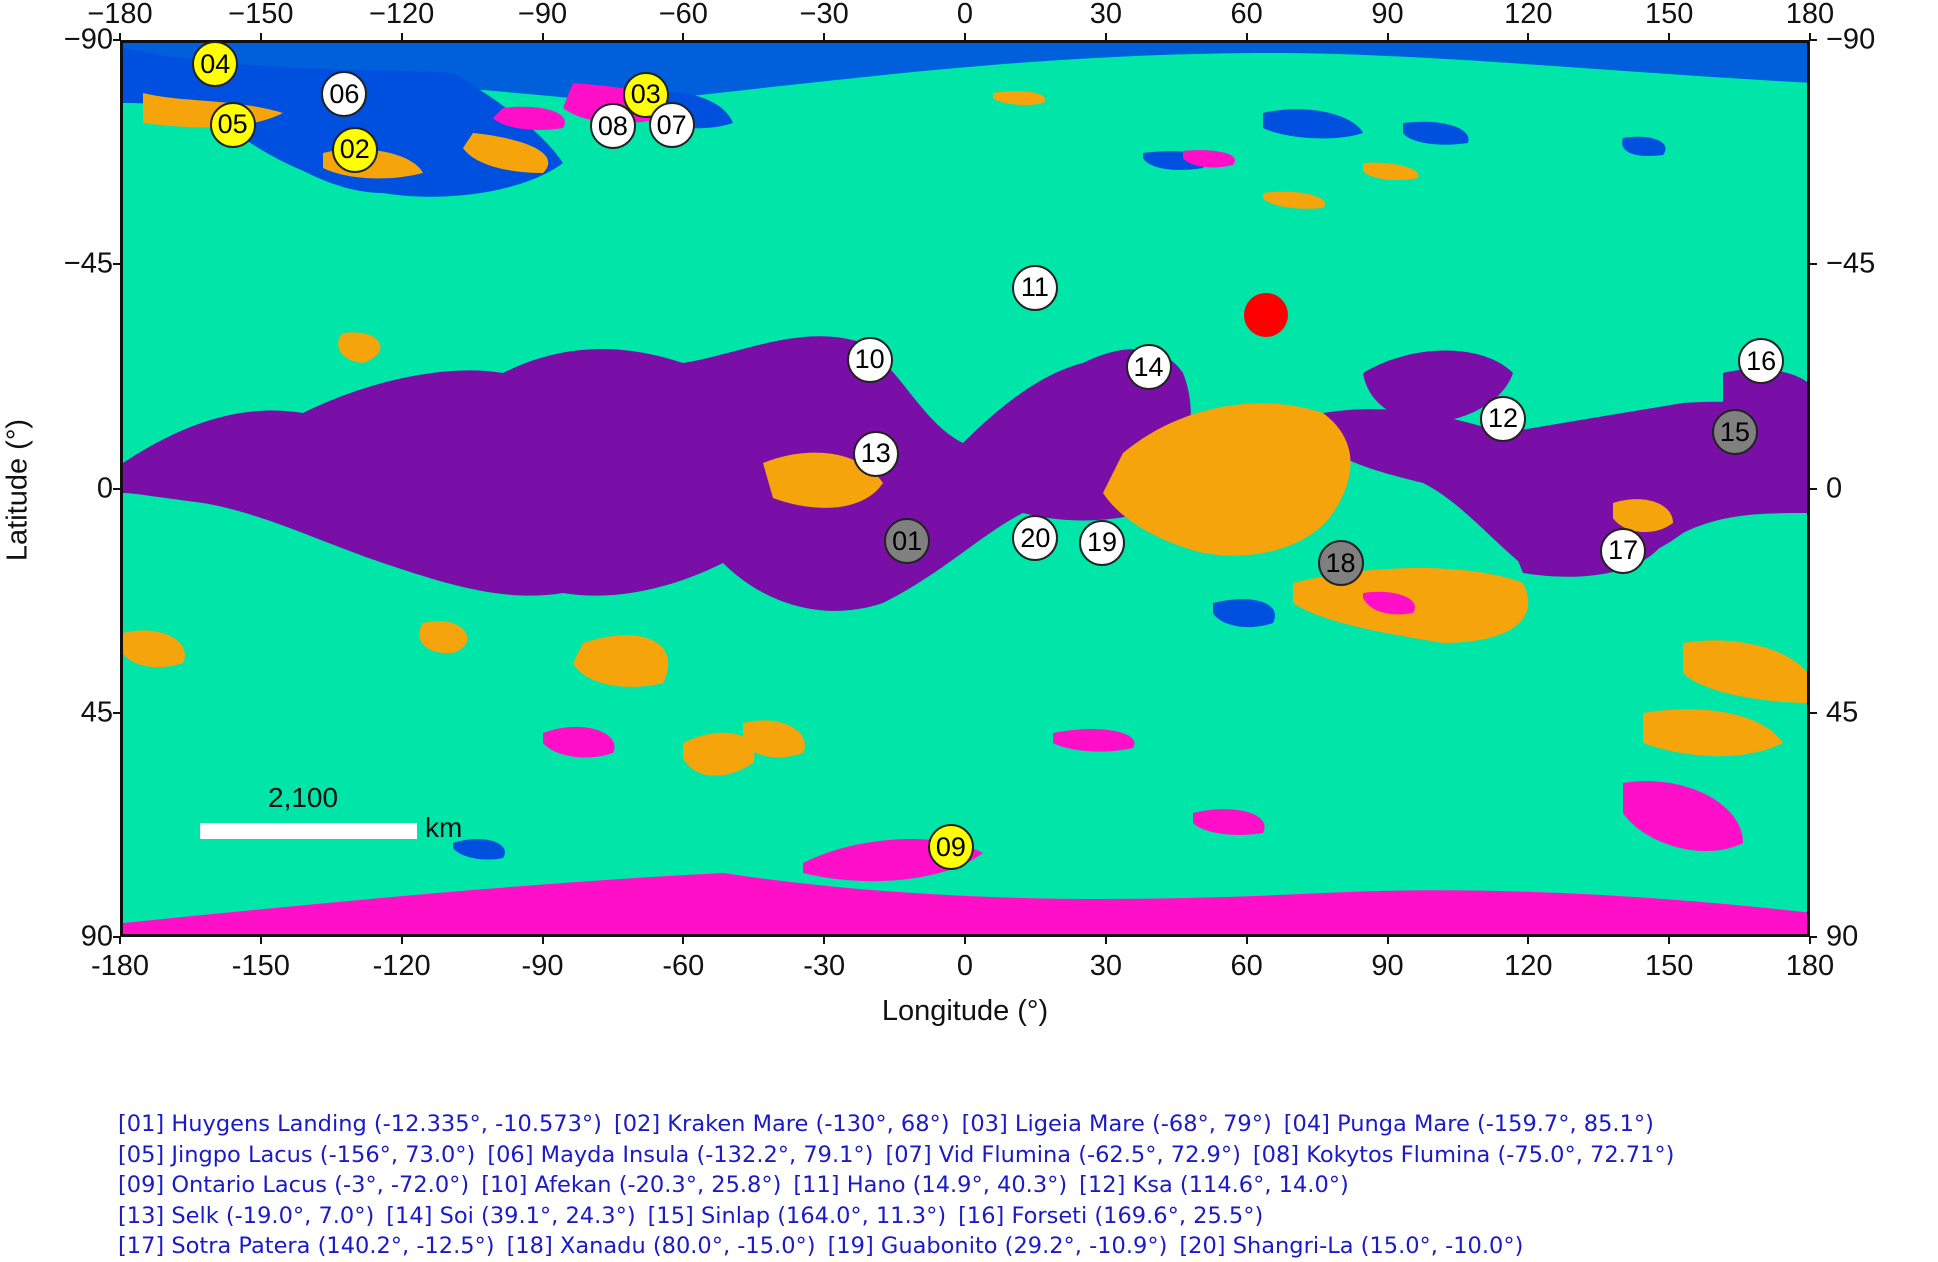 This screenshot has width=1938, height=1262. I want to click on x-tick-bottom: -180, so click(120, 966).